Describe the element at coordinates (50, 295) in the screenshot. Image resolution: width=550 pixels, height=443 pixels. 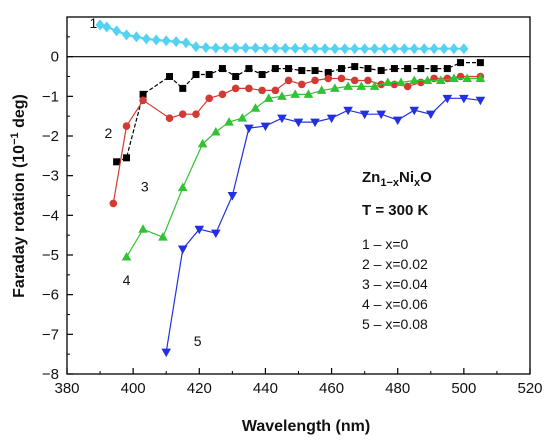
I see `y-tick-label: −6` at that location.